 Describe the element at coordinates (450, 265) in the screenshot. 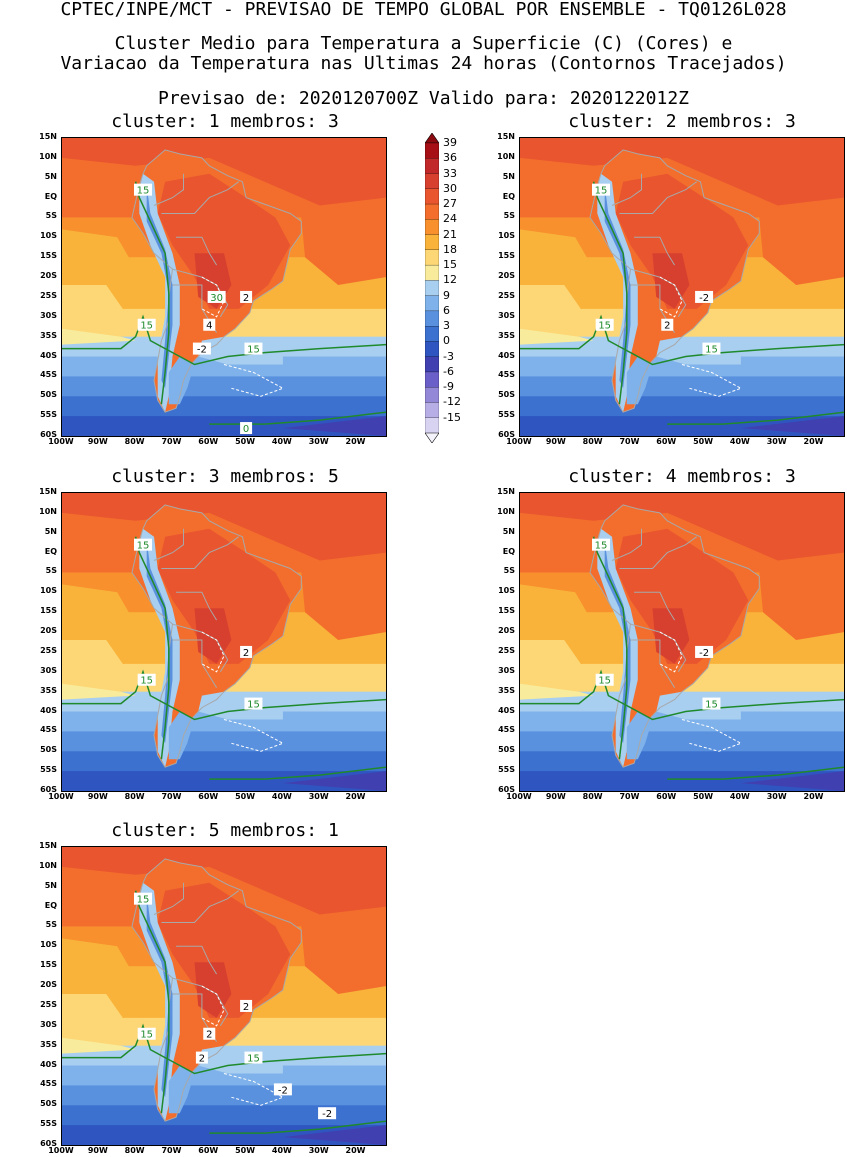

I see `colorbar-tick-label: 15` at that location.